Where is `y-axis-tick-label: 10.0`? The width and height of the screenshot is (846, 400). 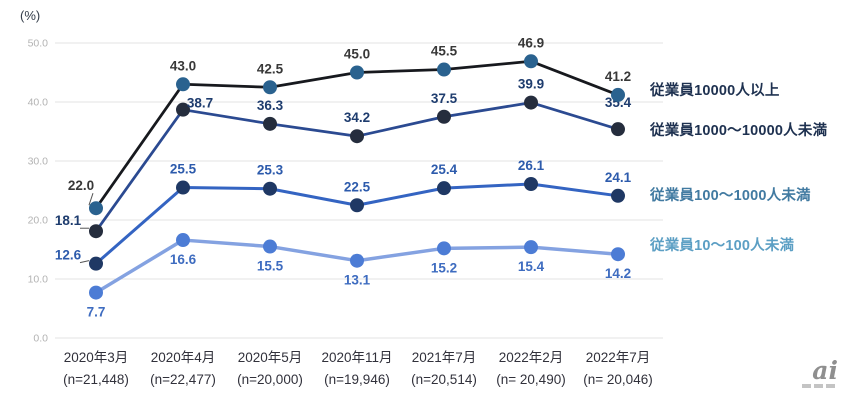
y-axis-tick-label: 10.0 is located at coordinates (38, 280).